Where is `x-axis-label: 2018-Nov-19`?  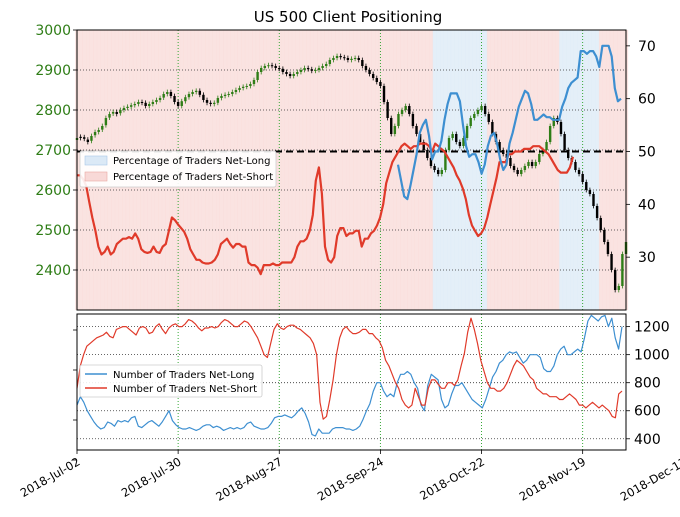
x-axis-label: 2018-Nov-19 is located at coordinates (552, 478).